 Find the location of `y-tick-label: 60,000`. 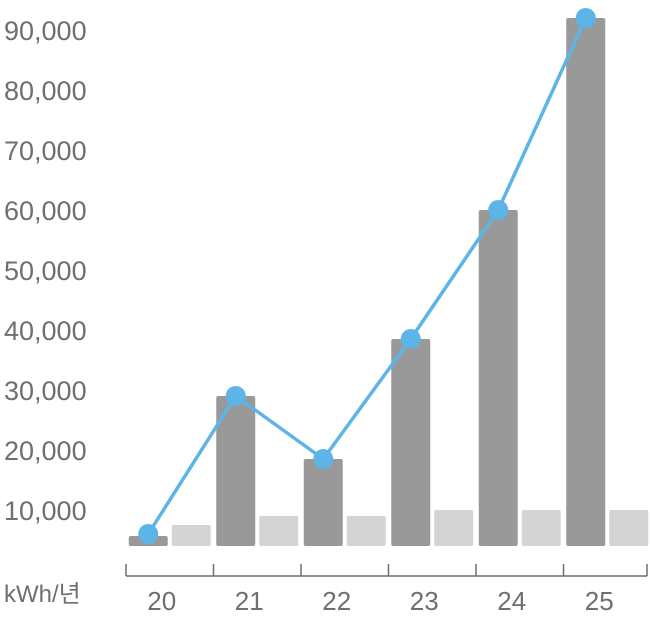

y-tick-label: 60,000 is located at coordinates (45, 211).